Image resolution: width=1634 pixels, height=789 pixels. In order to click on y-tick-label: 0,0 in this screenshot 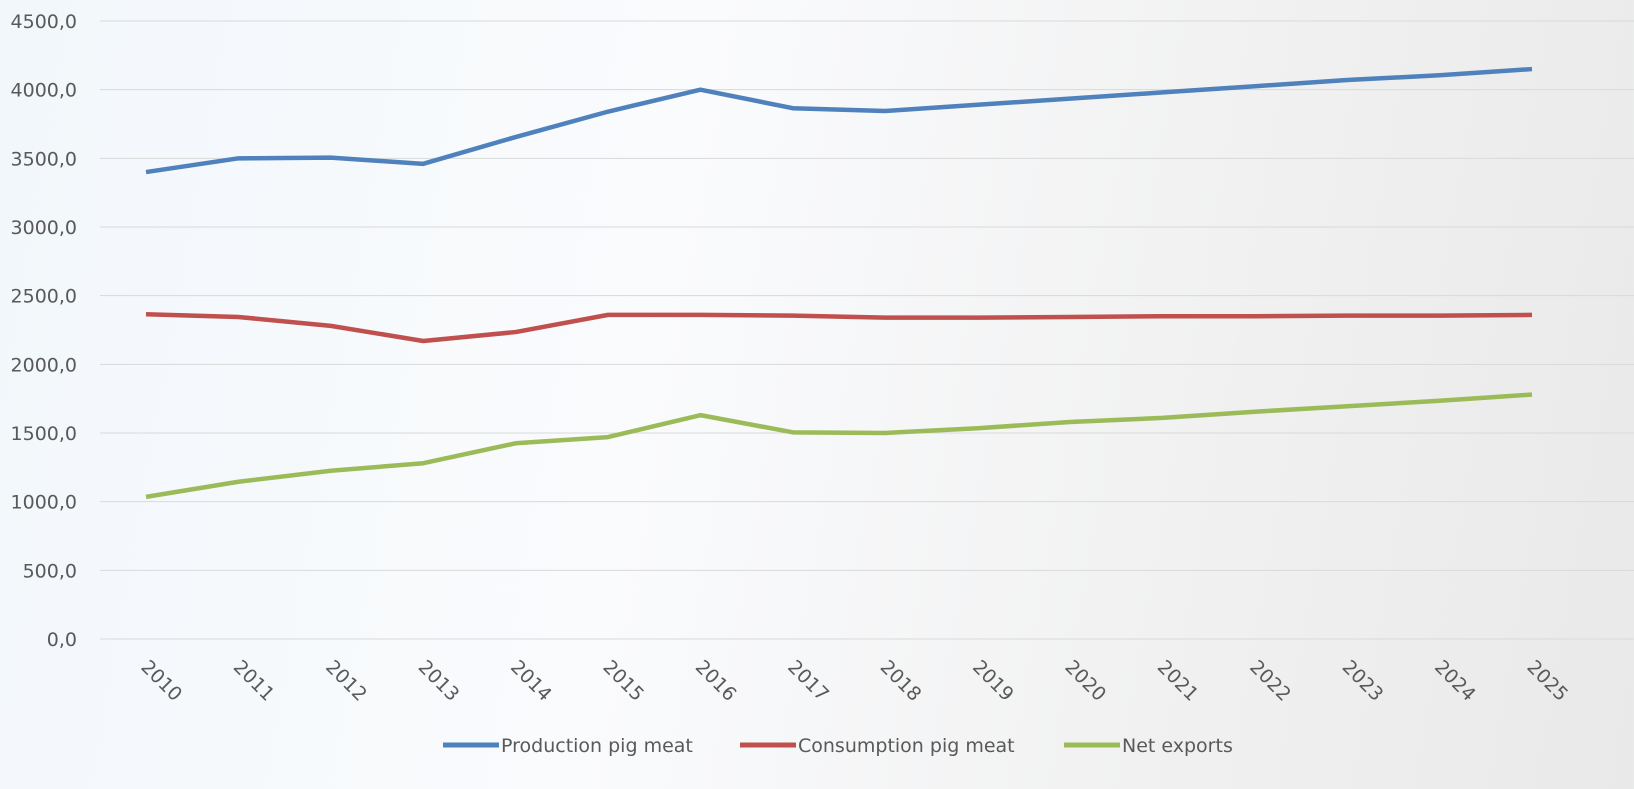, I will do `click(62, 640)`.